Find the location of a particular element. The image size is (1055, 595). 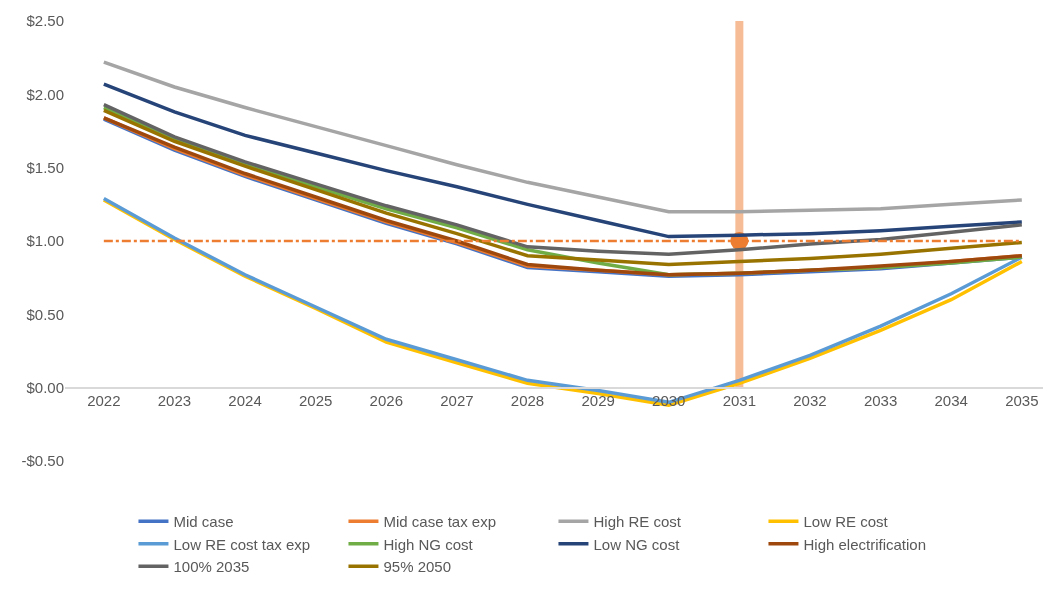

y-tick-label: -$0.50 is located at coordinates (42, 461).